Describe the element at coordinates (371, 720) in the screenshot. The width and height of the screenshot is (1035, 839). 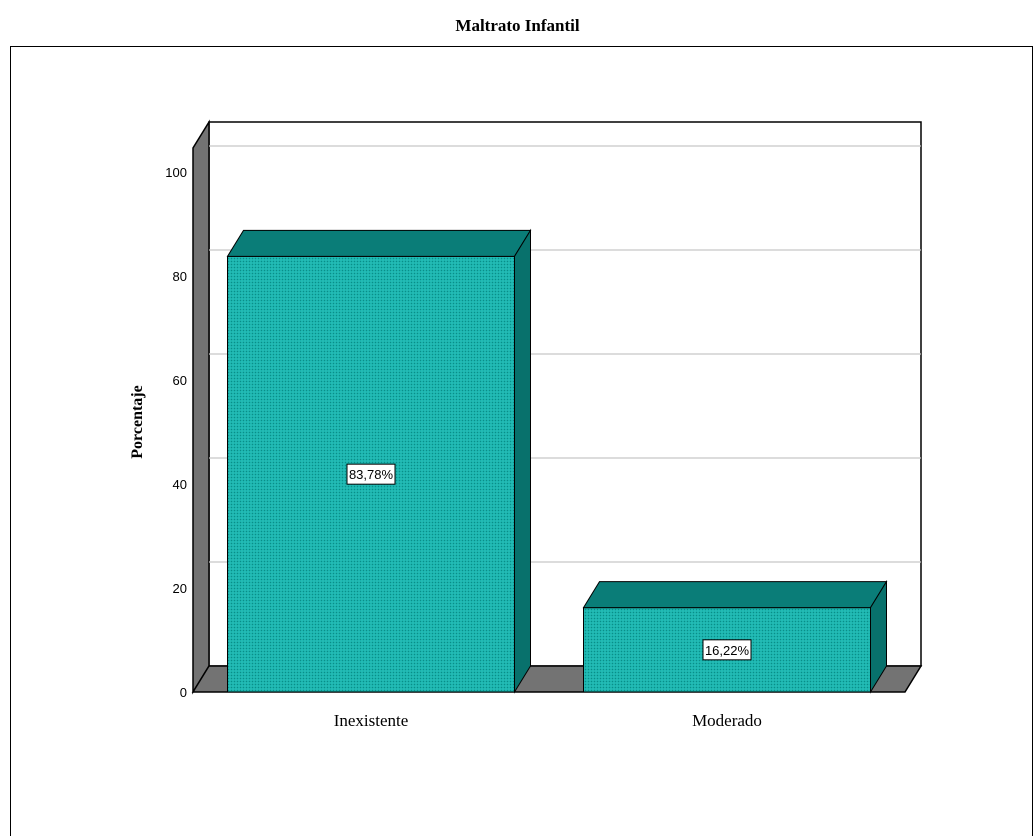
I see `x-tick-label: Inexistente` at that location.